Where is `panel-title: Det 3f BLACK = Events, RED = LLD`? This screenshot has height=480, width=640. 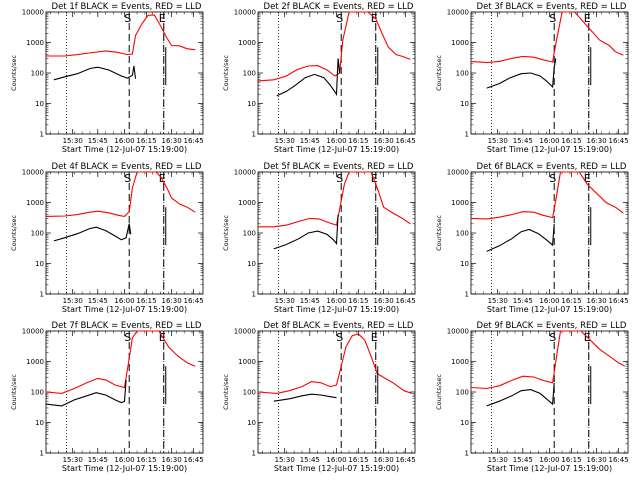
panel-title: Det 3f BLACK = Events, RED = LLD is located at coordinates (552, 7).